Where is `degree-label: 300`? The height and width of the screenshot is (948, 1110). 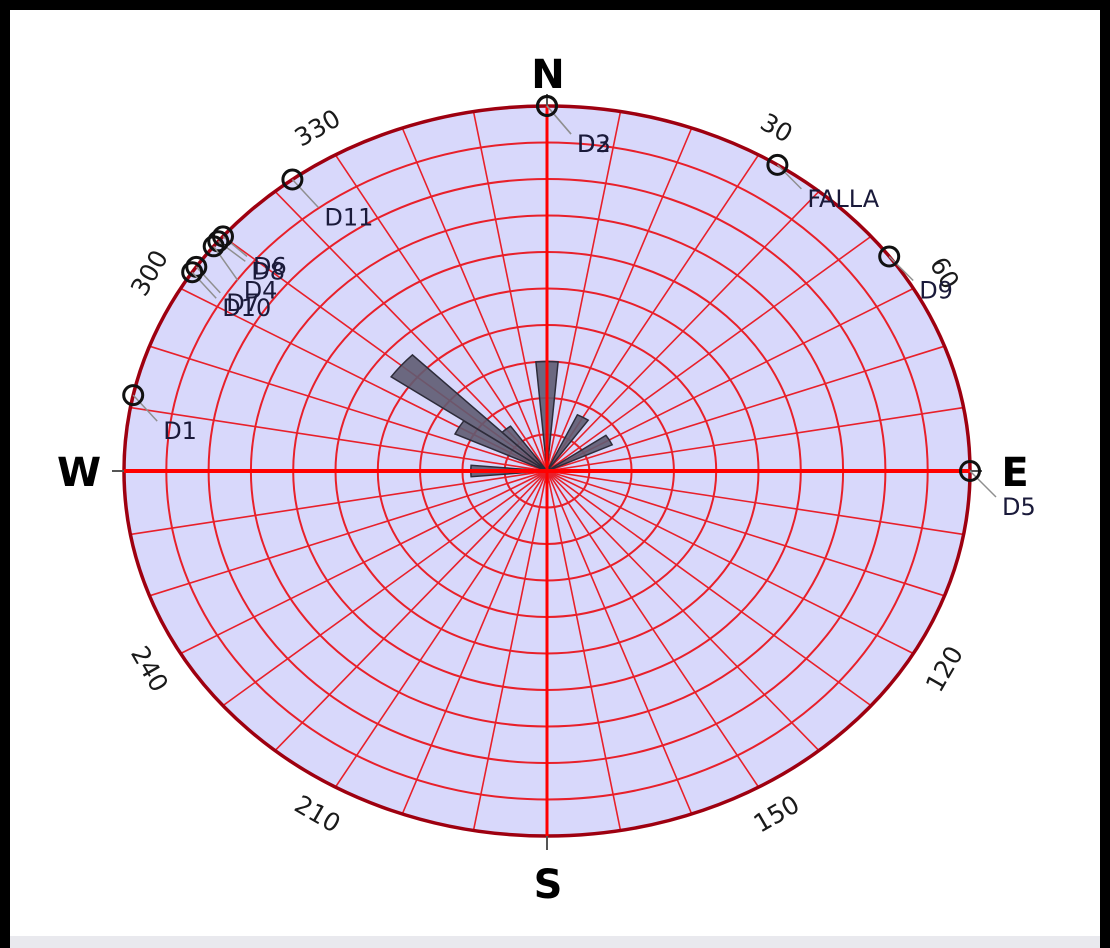
degree-label: 300 is located at coordinates (149, 273).